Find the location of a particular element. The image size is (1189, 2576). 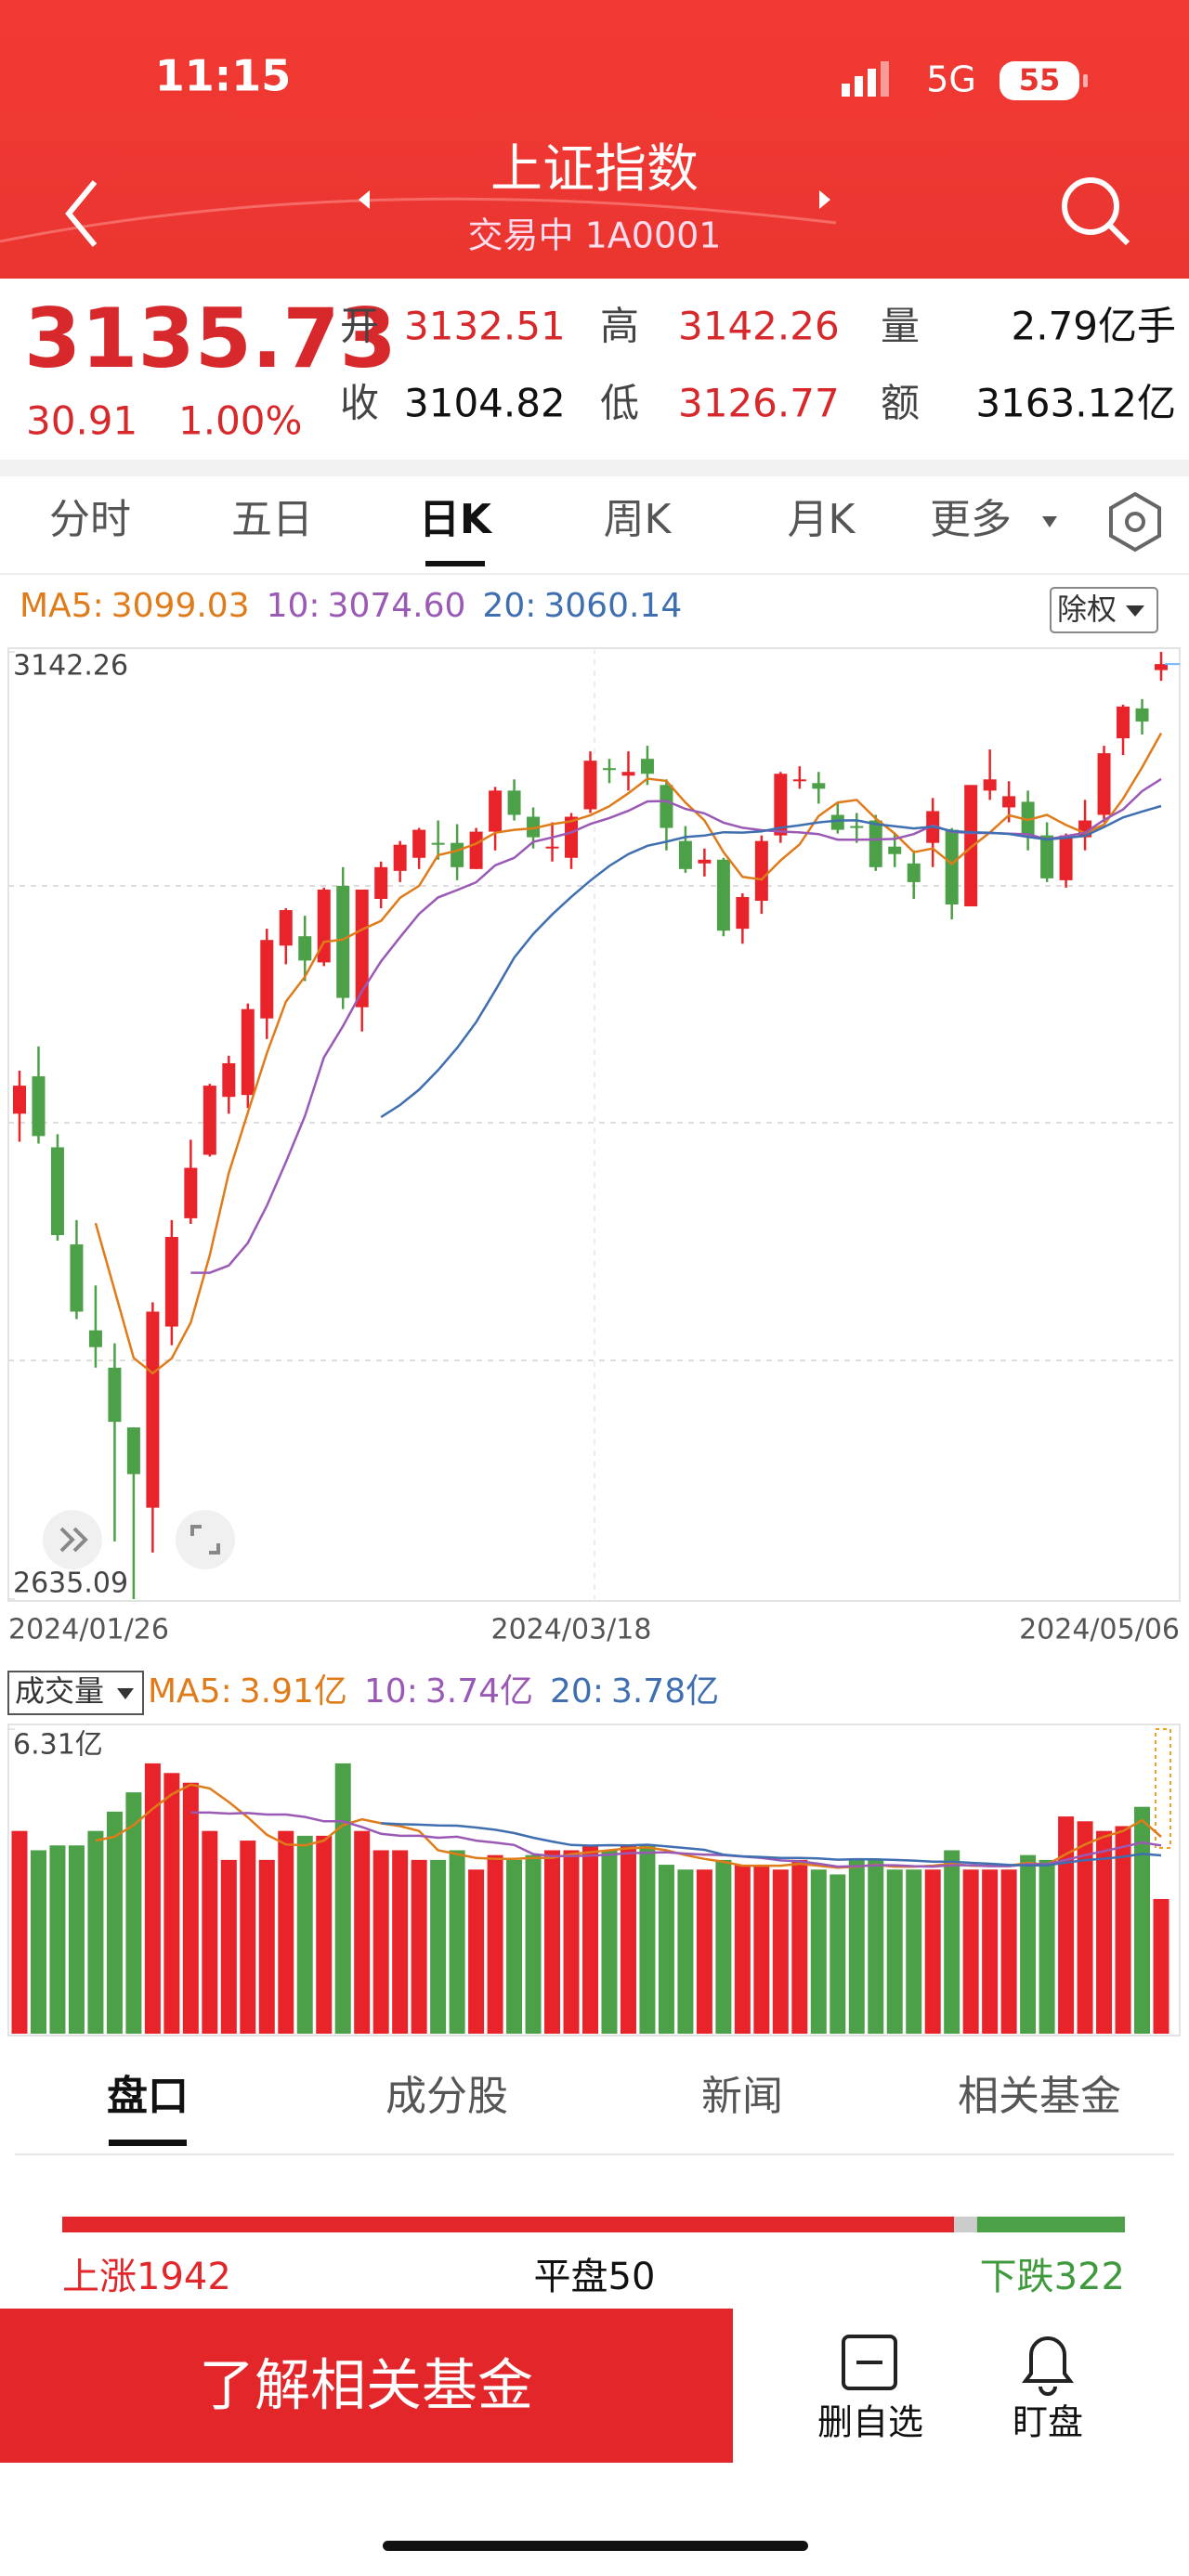

field-value: 3132.51 is located at coordinates (485, 326).